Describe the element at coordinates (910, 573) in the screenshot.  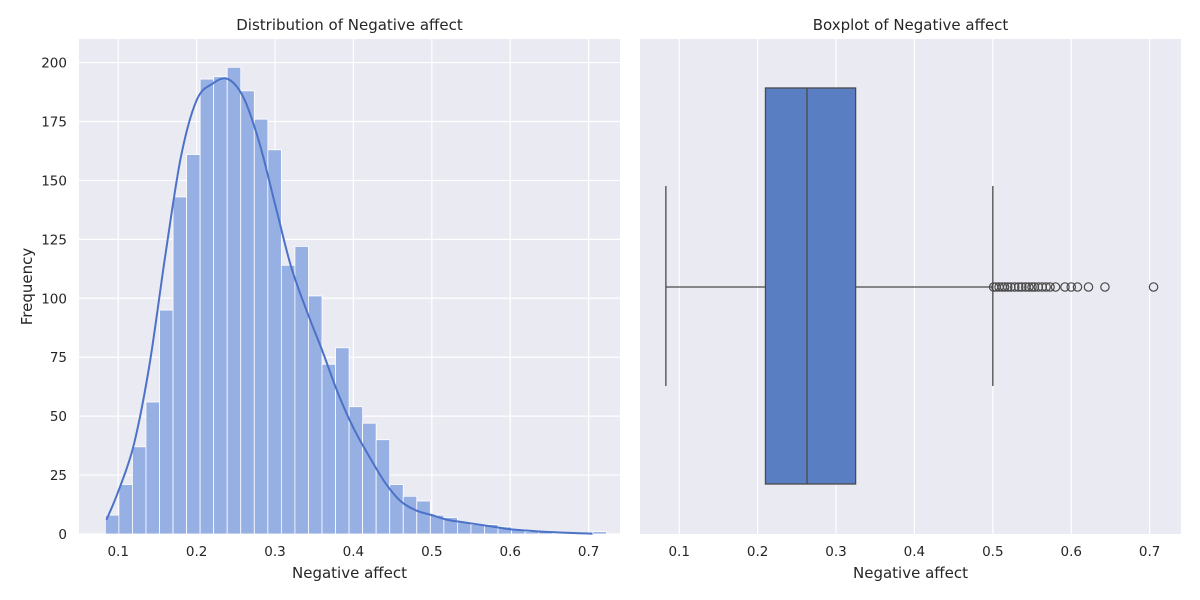
I see `boxplot-x-axis-label: Negative affect` at that location.